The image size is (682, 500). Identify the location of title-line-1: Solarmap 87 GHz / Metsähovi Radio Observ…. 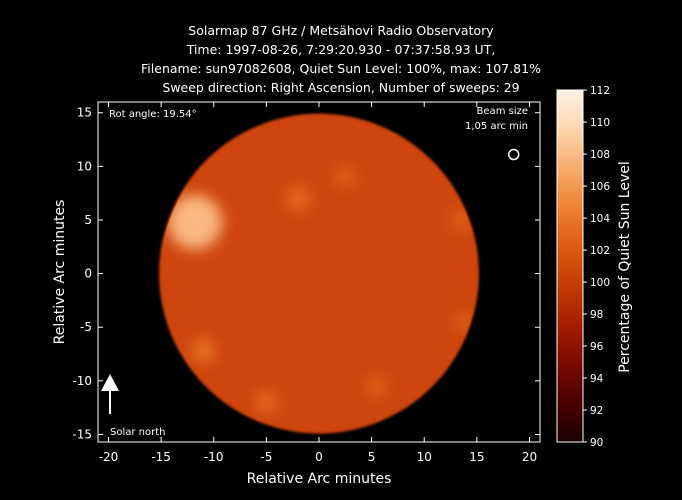
(341, 30).